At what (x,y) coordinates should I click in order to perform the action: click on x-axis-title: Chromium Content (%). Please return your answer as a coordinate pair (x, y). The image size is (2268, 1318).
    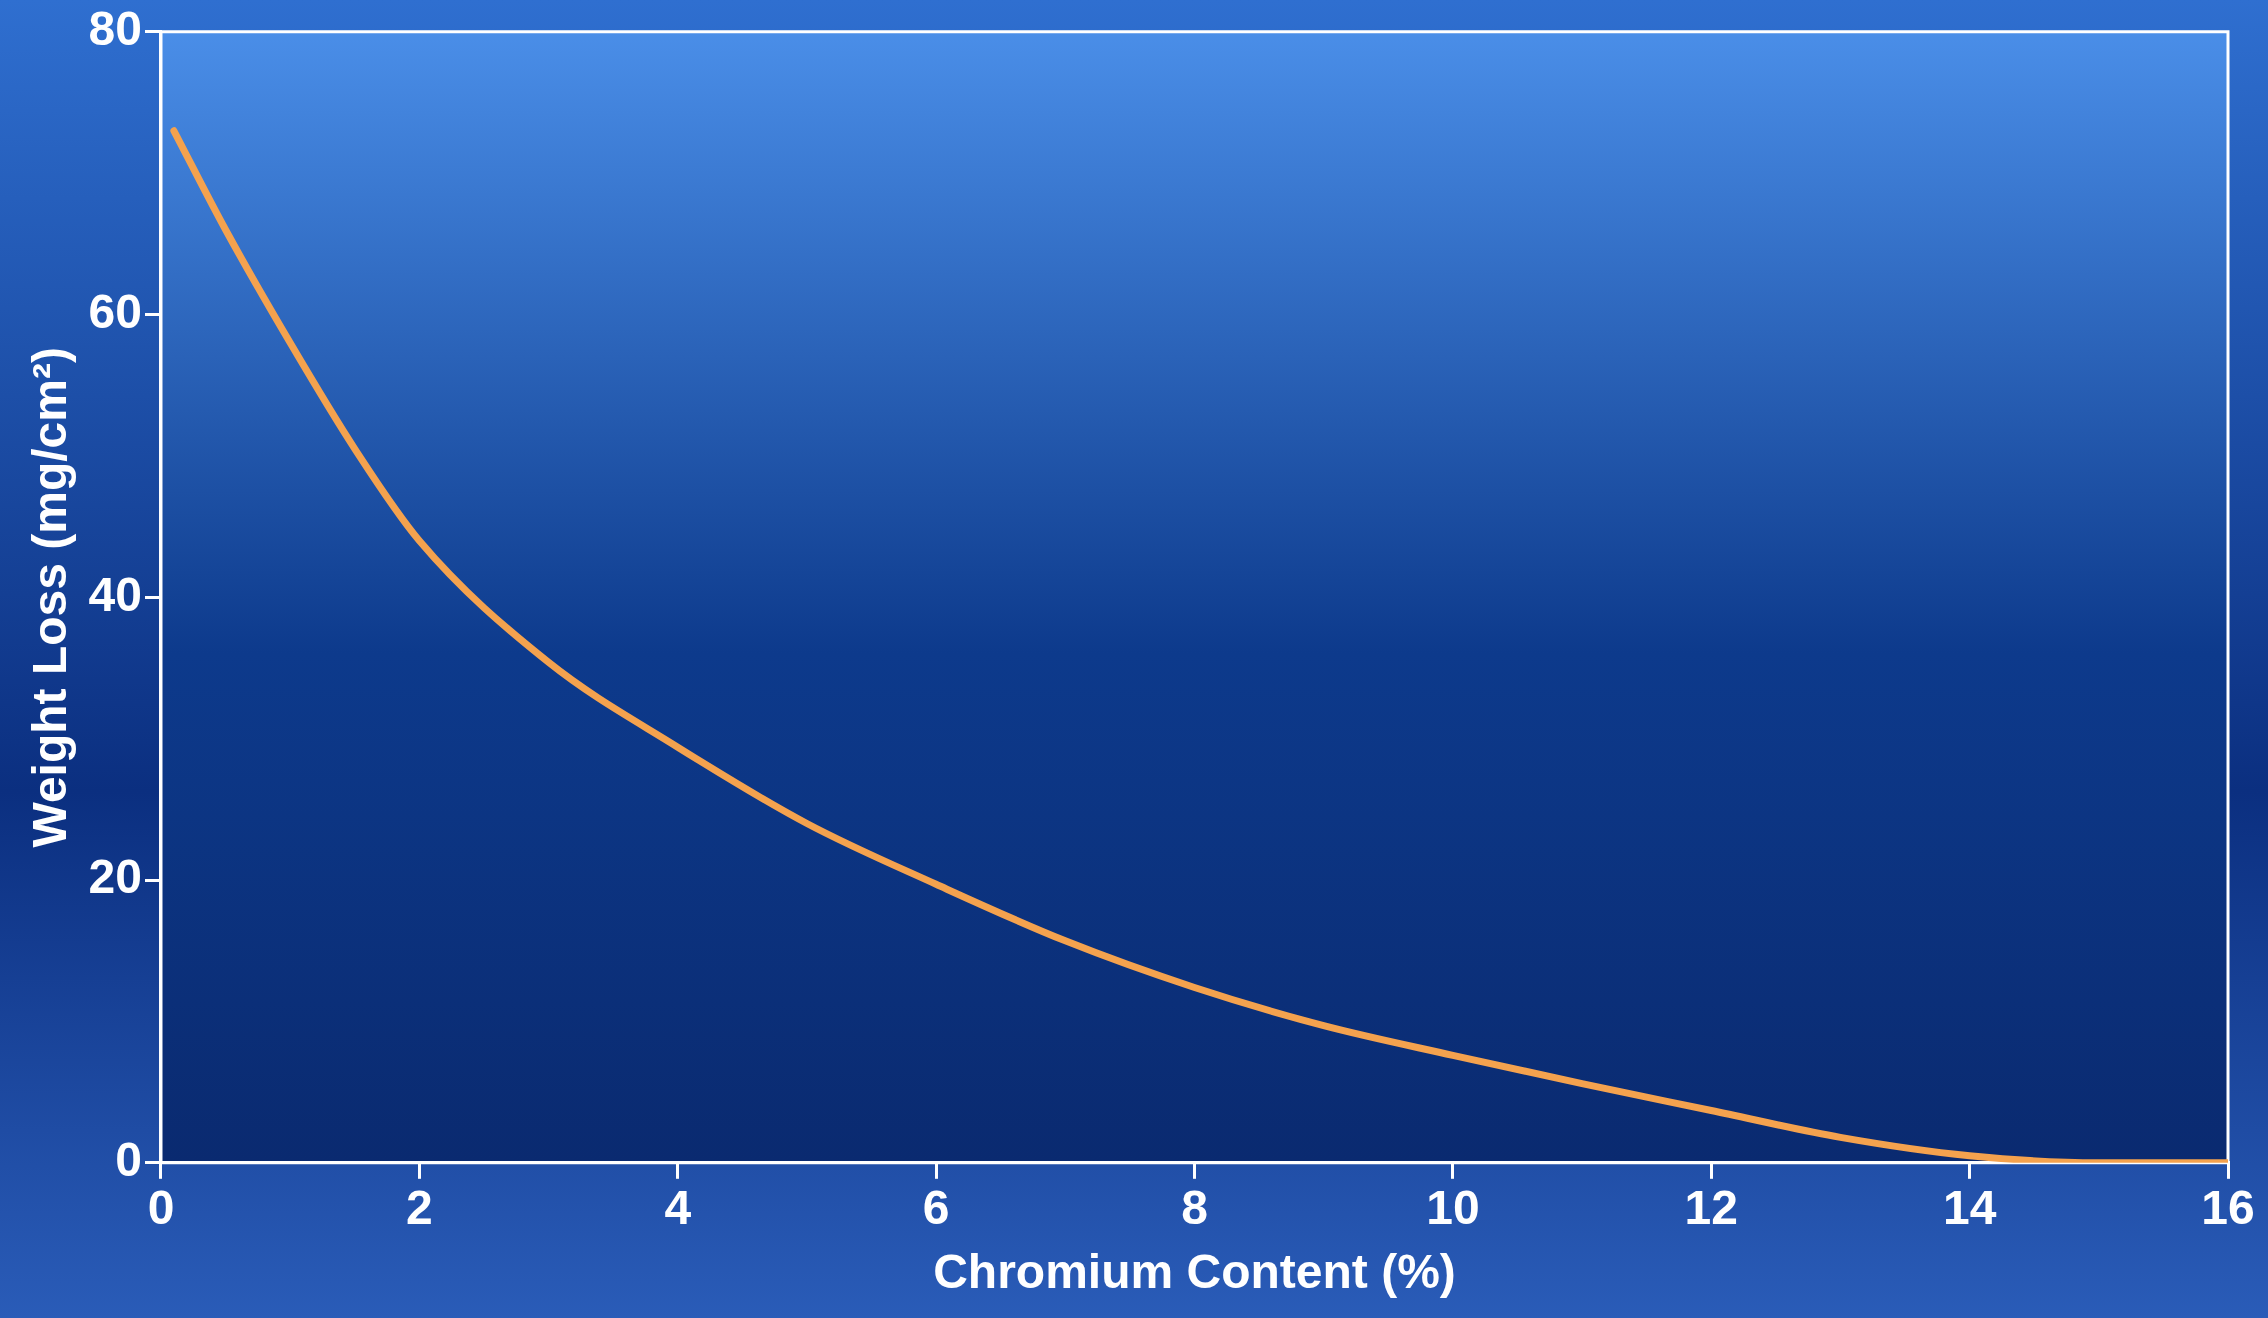
    Looking at the image, I should click on (1194, 1272).